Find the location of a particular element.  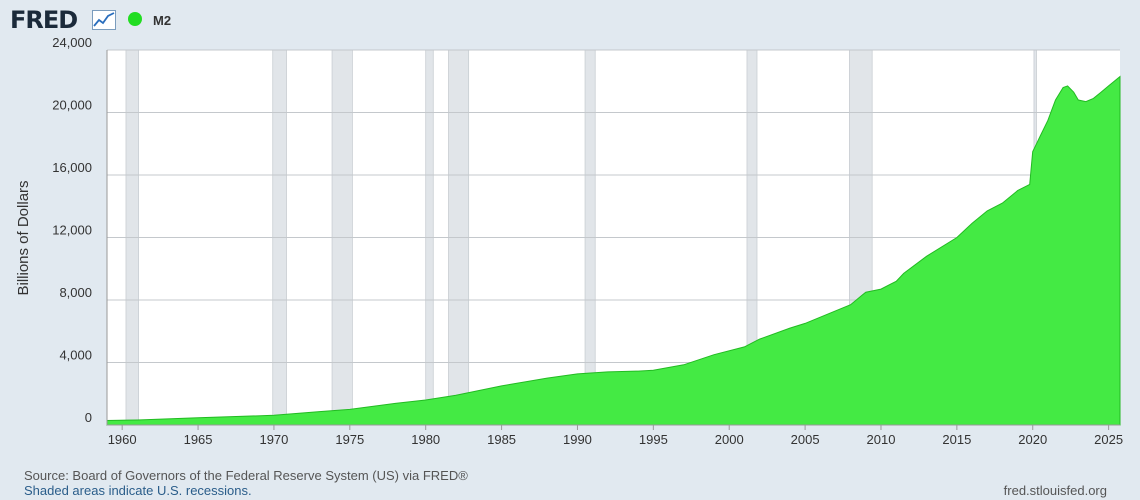

y-tick-label: 24,000 is located at coordinates (72, 42).